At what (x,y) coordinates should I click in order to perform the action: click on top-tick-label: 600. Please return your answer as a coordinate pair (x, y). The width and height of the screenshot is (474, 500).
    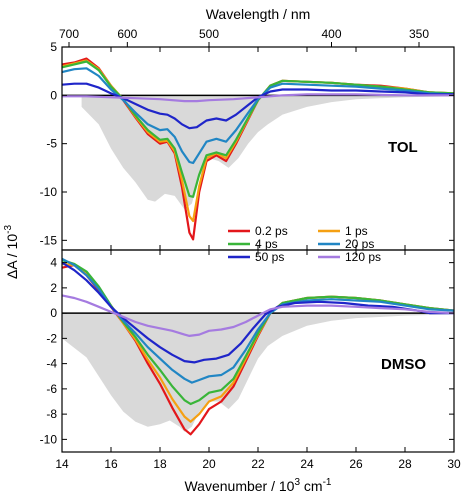
    Looking at the image, I should click on (127, 34).